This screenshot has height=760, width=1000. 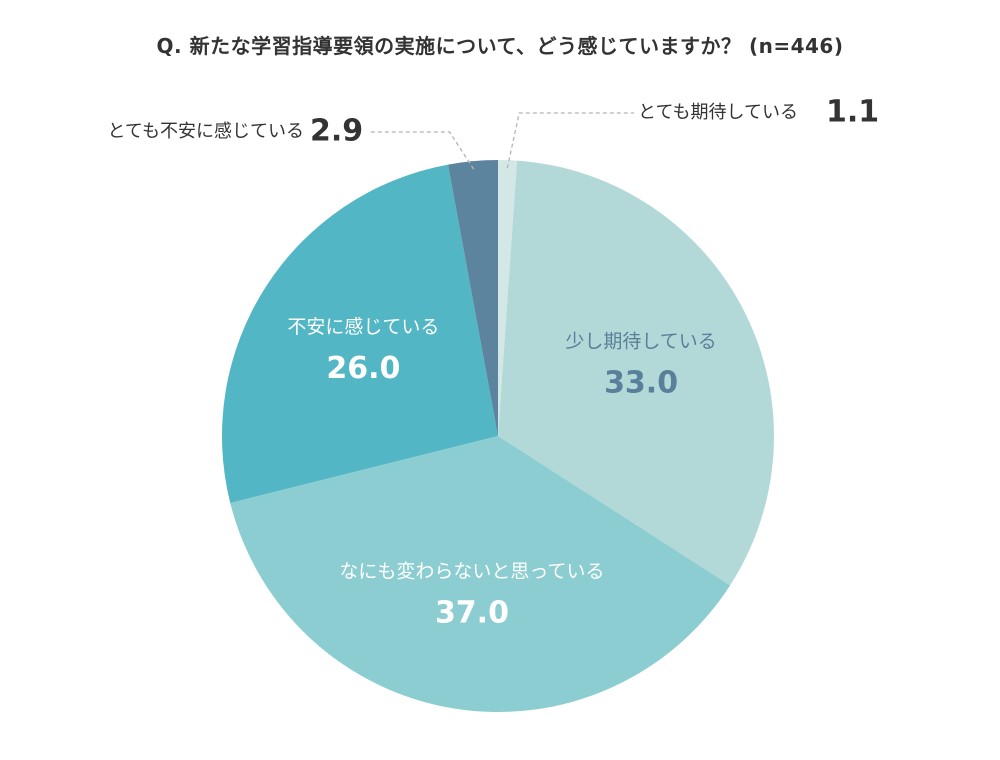 I want to click on slice-value: 26.0, so click(x=363, y=368).